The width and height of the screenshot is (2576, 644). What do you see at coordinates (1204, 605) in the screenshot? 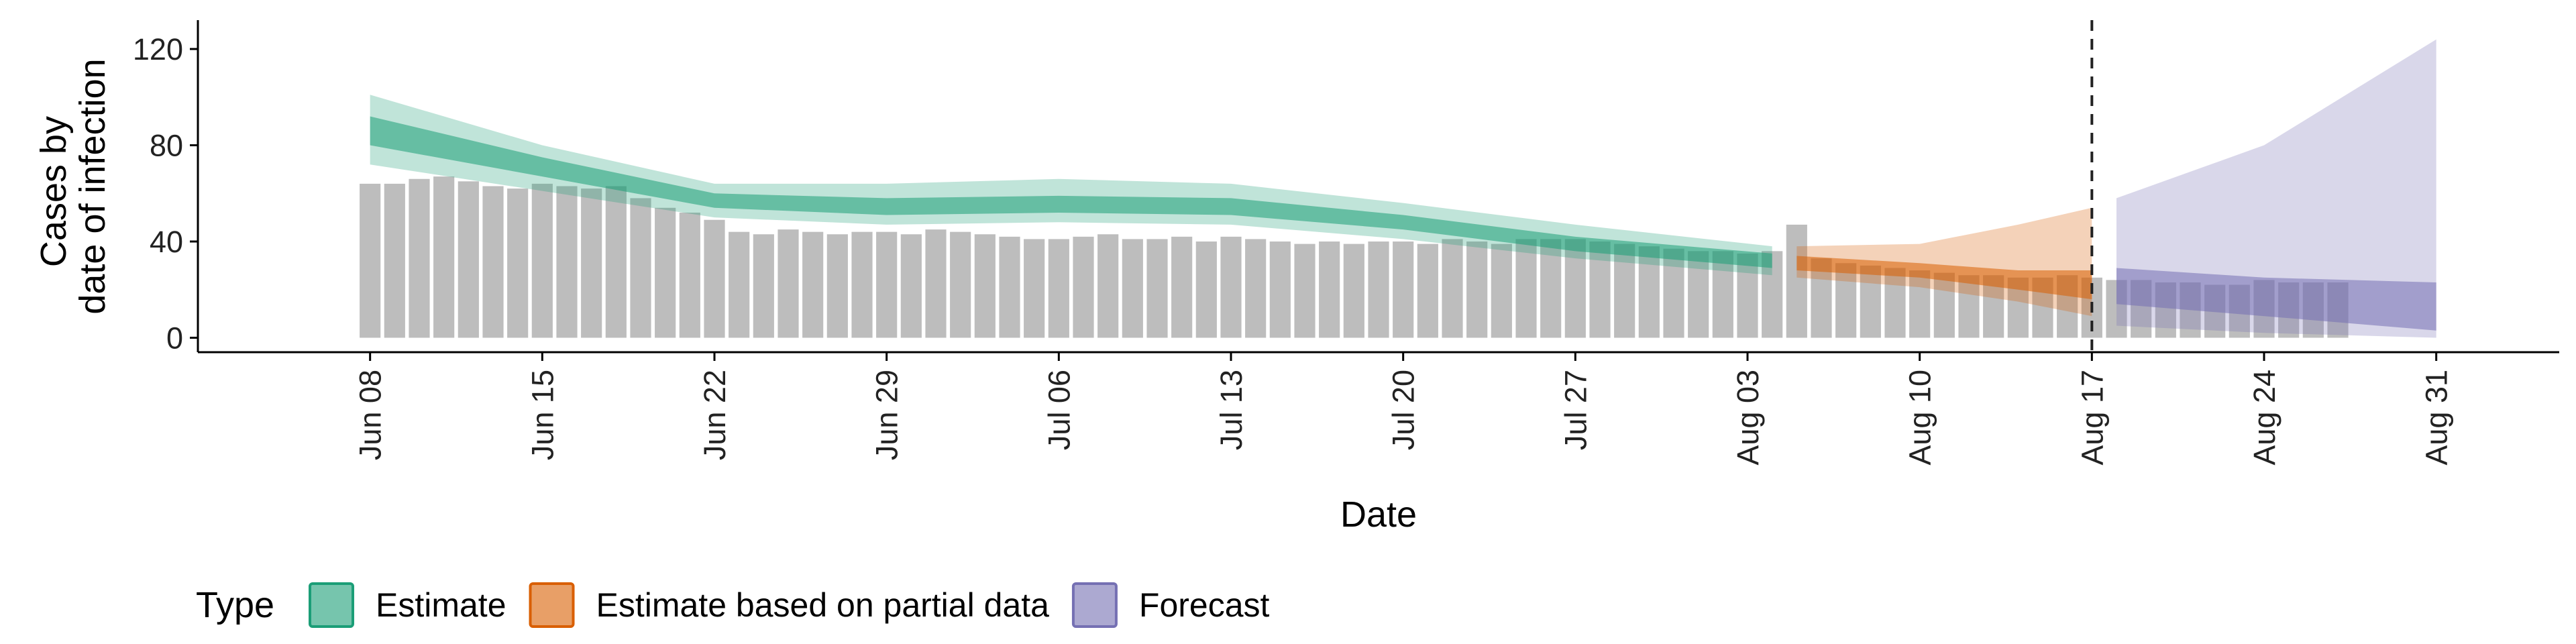
I see `legend-label-forecast: Forecast` at bounding box center [1204, 605].